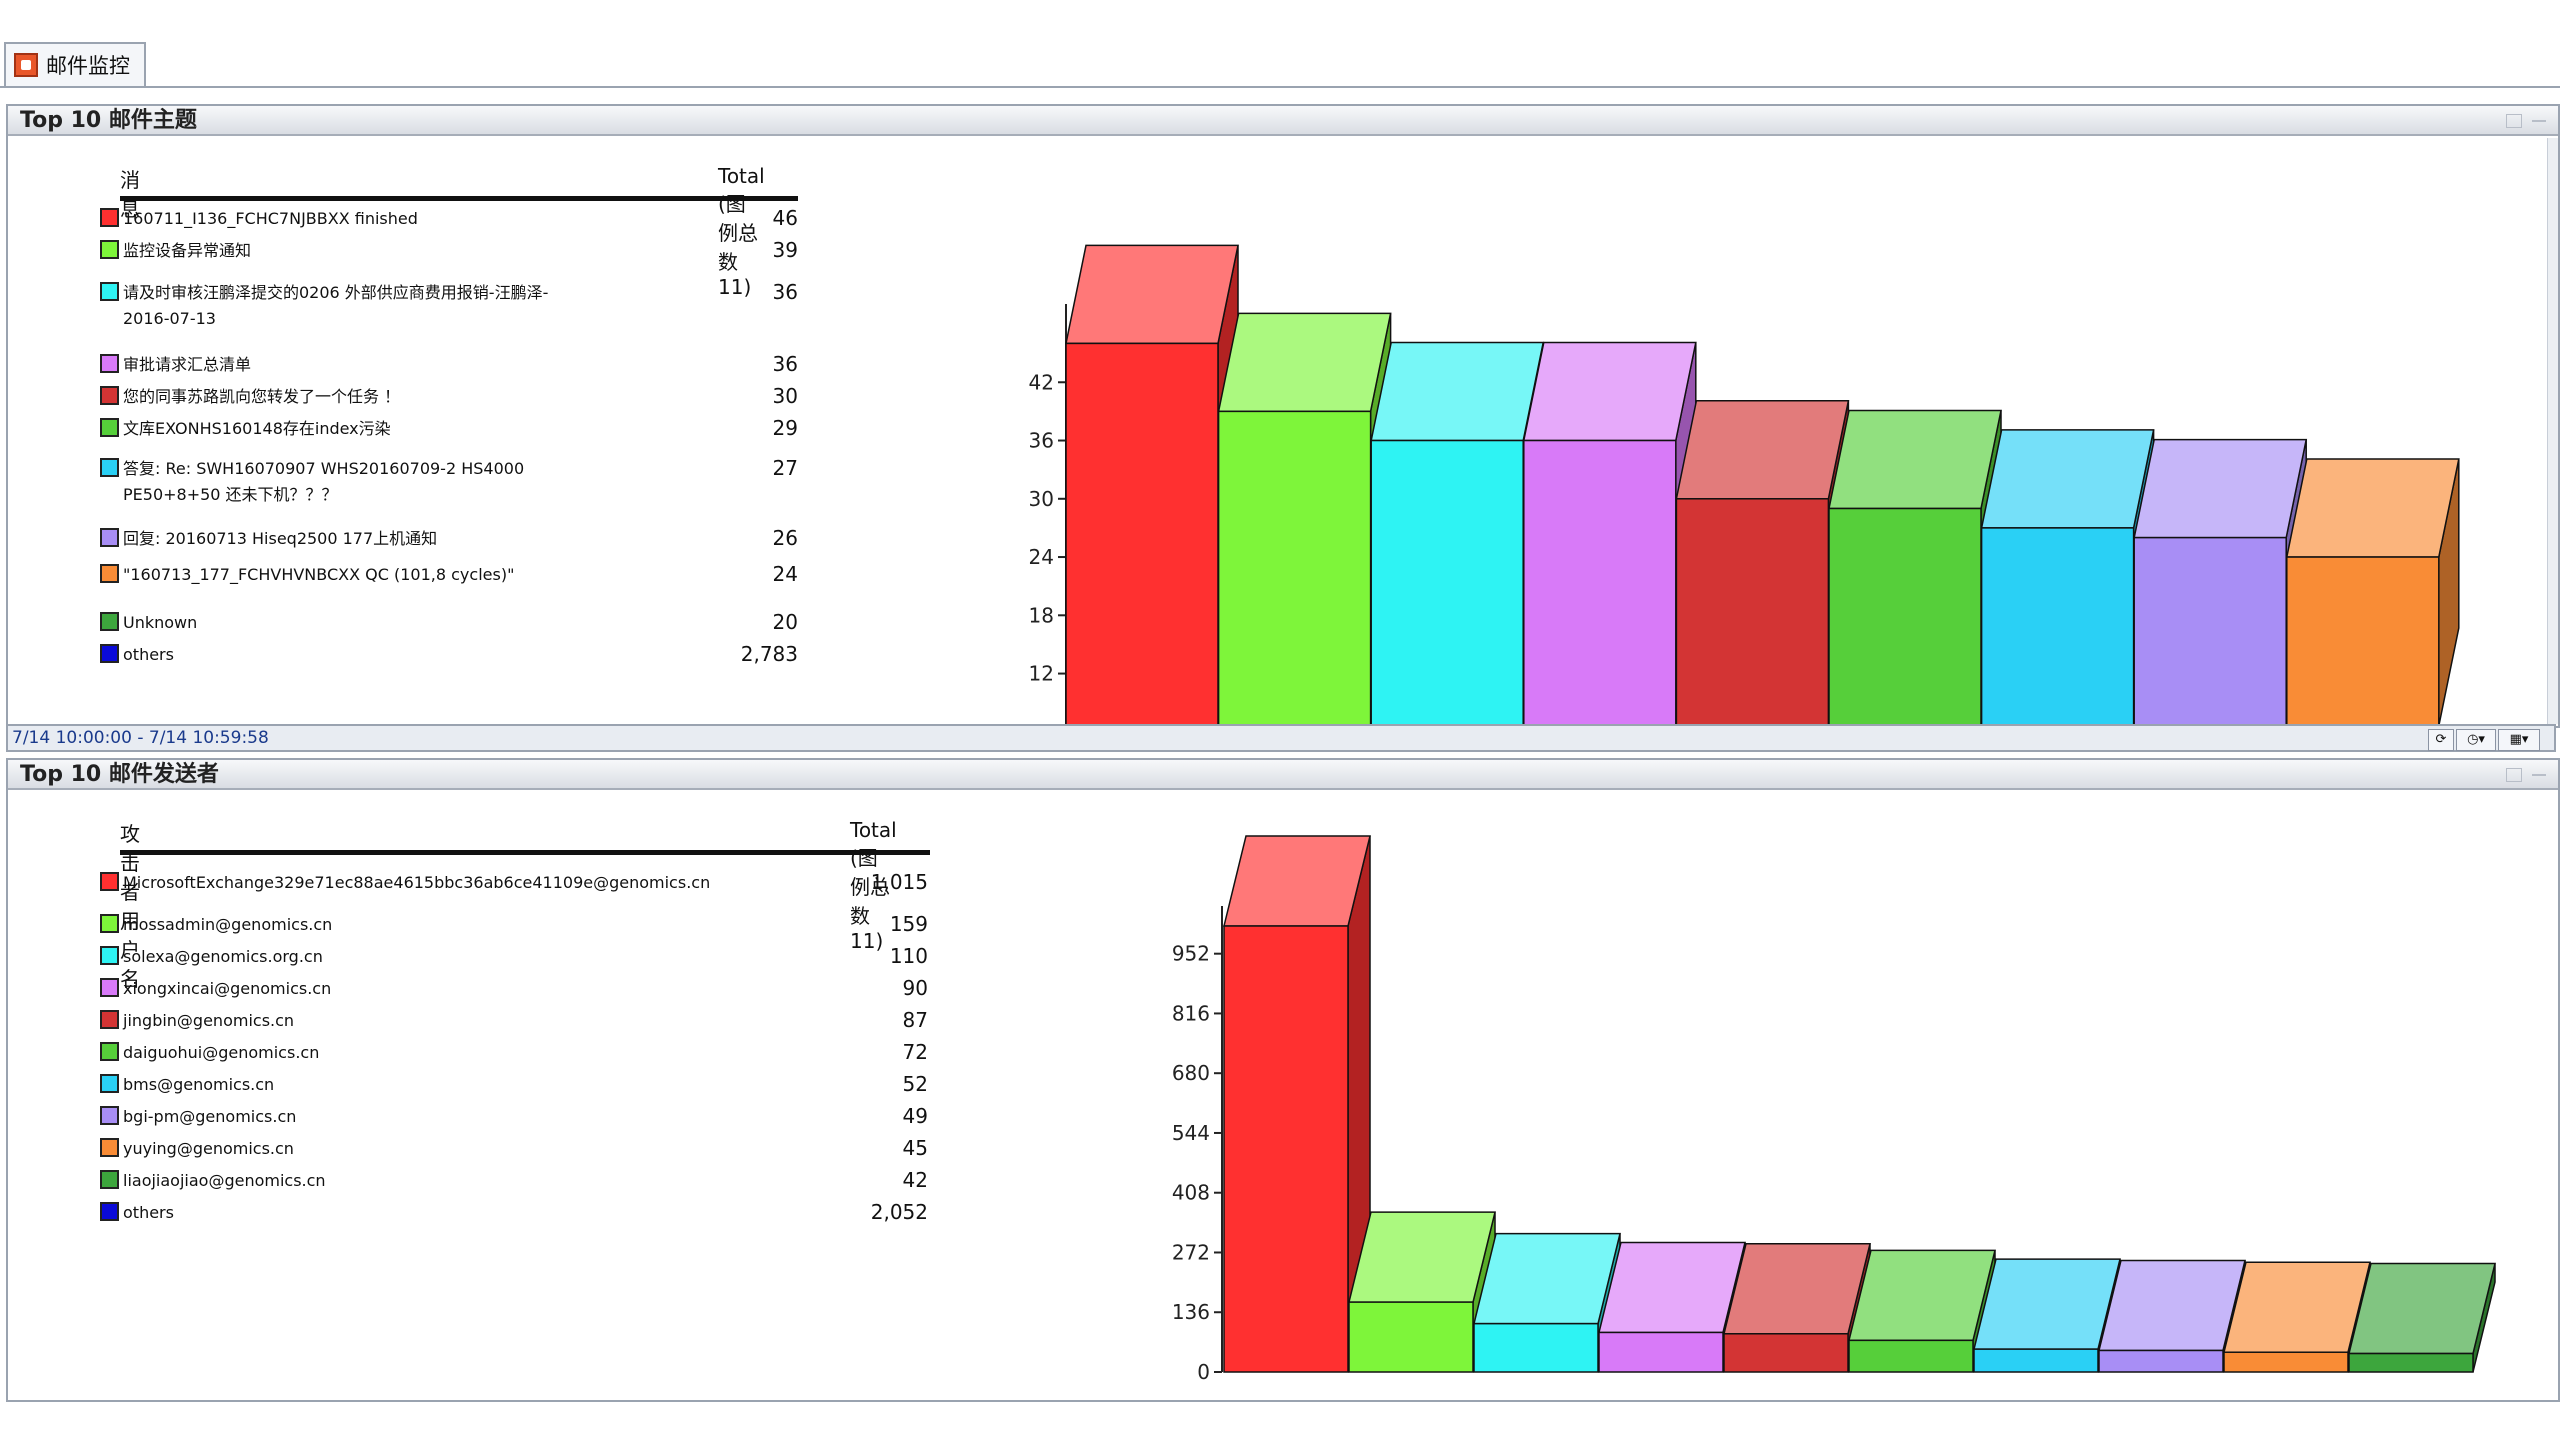 This screenshot has height=1440, width=2560. What do you see at coordinates (245, 429) in the screenshot?
I see `legend-item: 文库EXONHS160148存在index污染` at bounding box center [245, 429].